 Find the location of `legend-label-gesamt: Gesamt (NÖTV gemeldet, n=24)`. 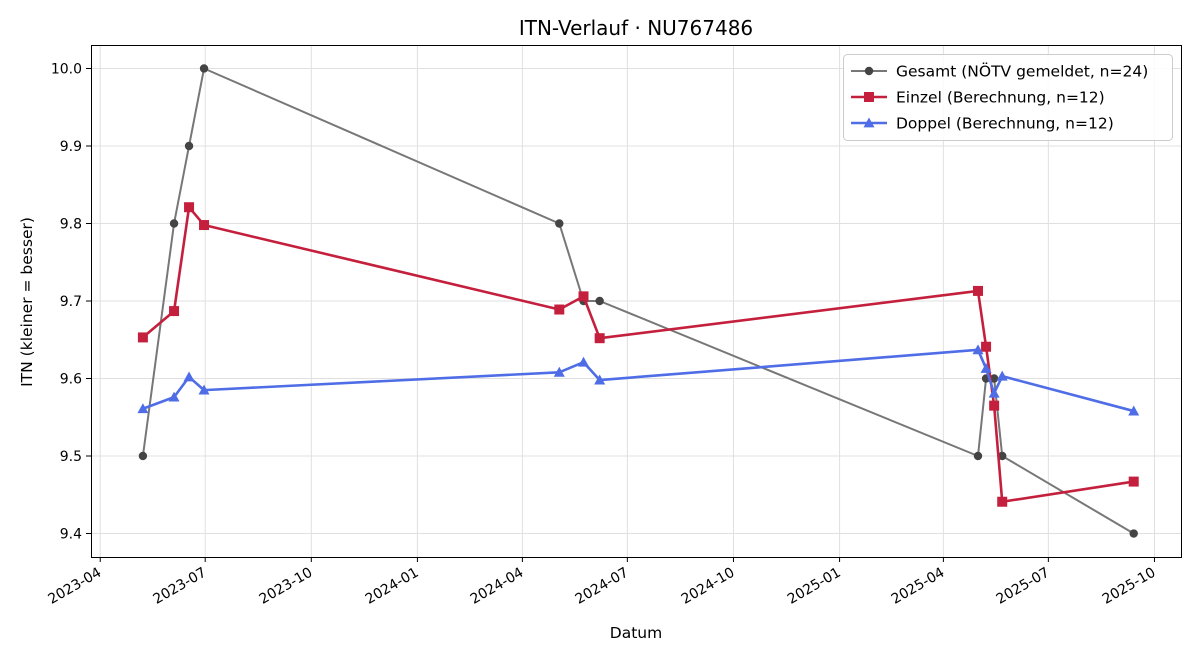

legend-label-gesamt: Gesamt (NÖTV gemeldet, n=24) is located at coordinates (1022, 71).